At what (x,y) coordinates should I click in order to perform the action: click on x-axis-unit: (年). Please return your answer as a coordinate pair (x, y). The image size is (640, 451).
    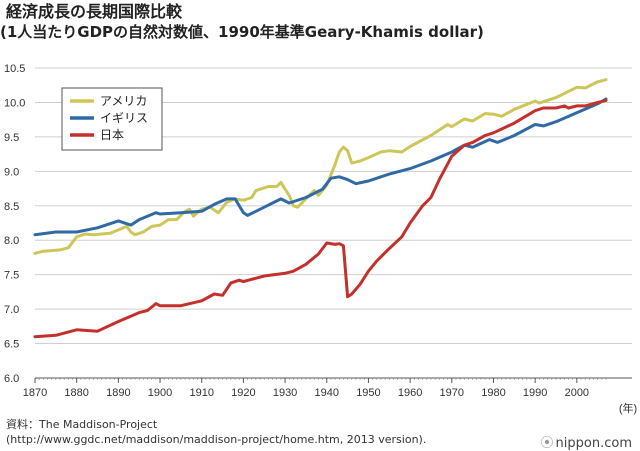
    Looking at the image, I should click on (628, 408).